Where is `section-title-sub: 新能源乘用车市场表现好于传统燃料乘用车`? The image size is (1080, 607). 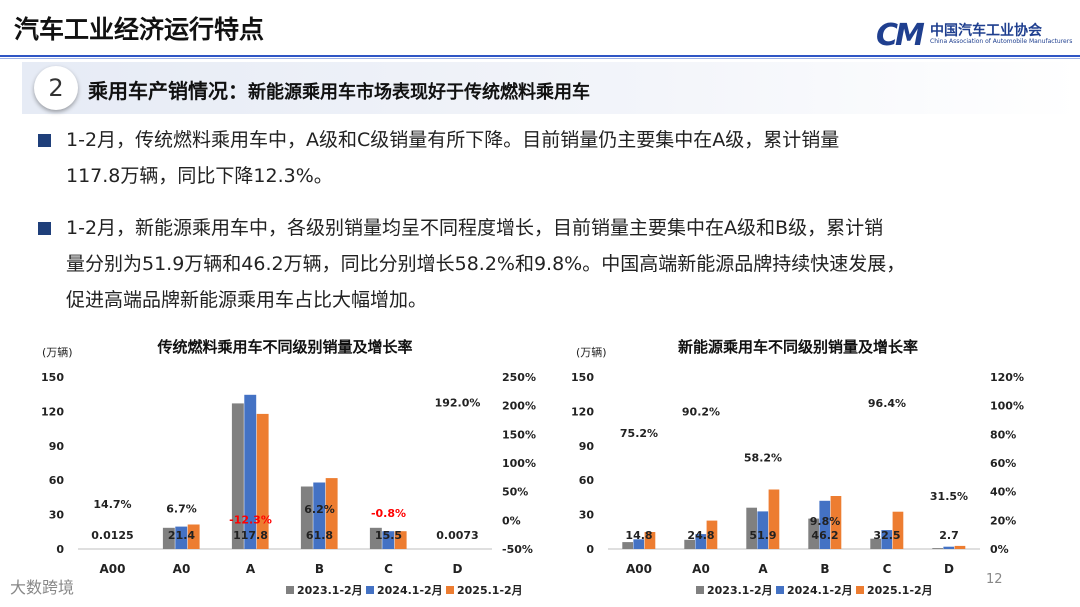 section-title-sub: 新能源乘用车市场表现好于传统燃料乘用车 is located at coordinates (419, 92).